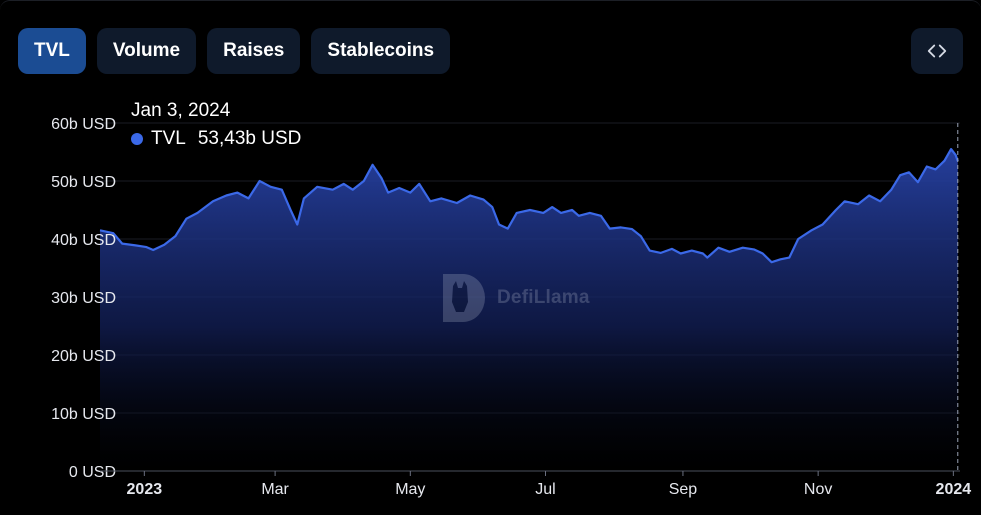 This screenshot has height=515, width=981. I want to click on x-tick-label: Nov, so click(818, 489).